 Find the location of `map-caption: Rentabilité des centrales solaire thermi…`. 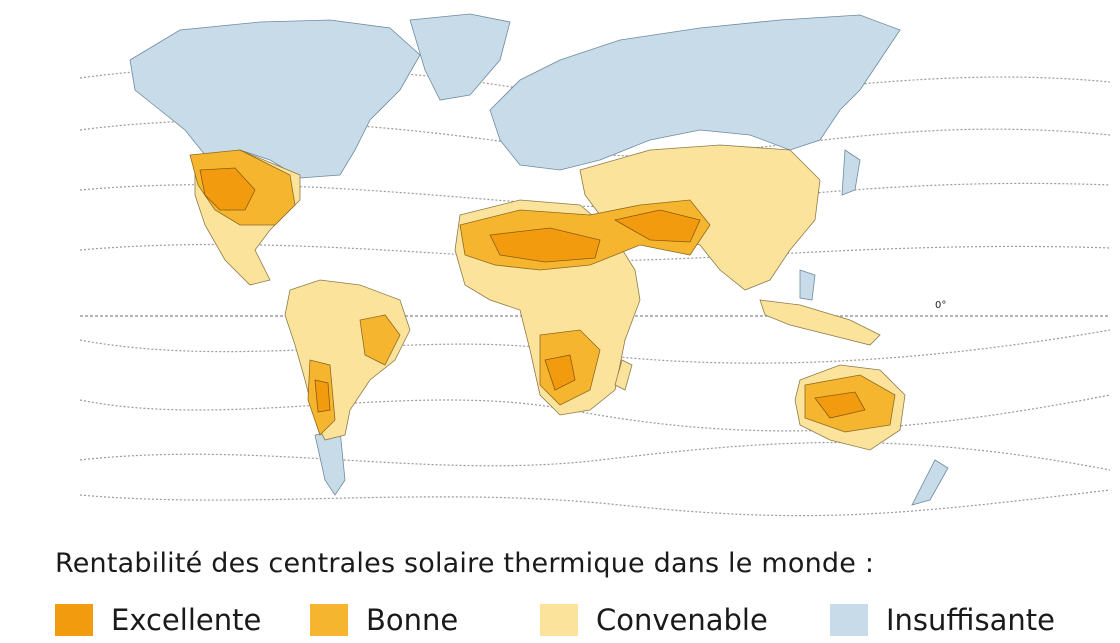

map-caption: Rentabilité des centrales solaire thermi… is located at coordinates (465, 563).